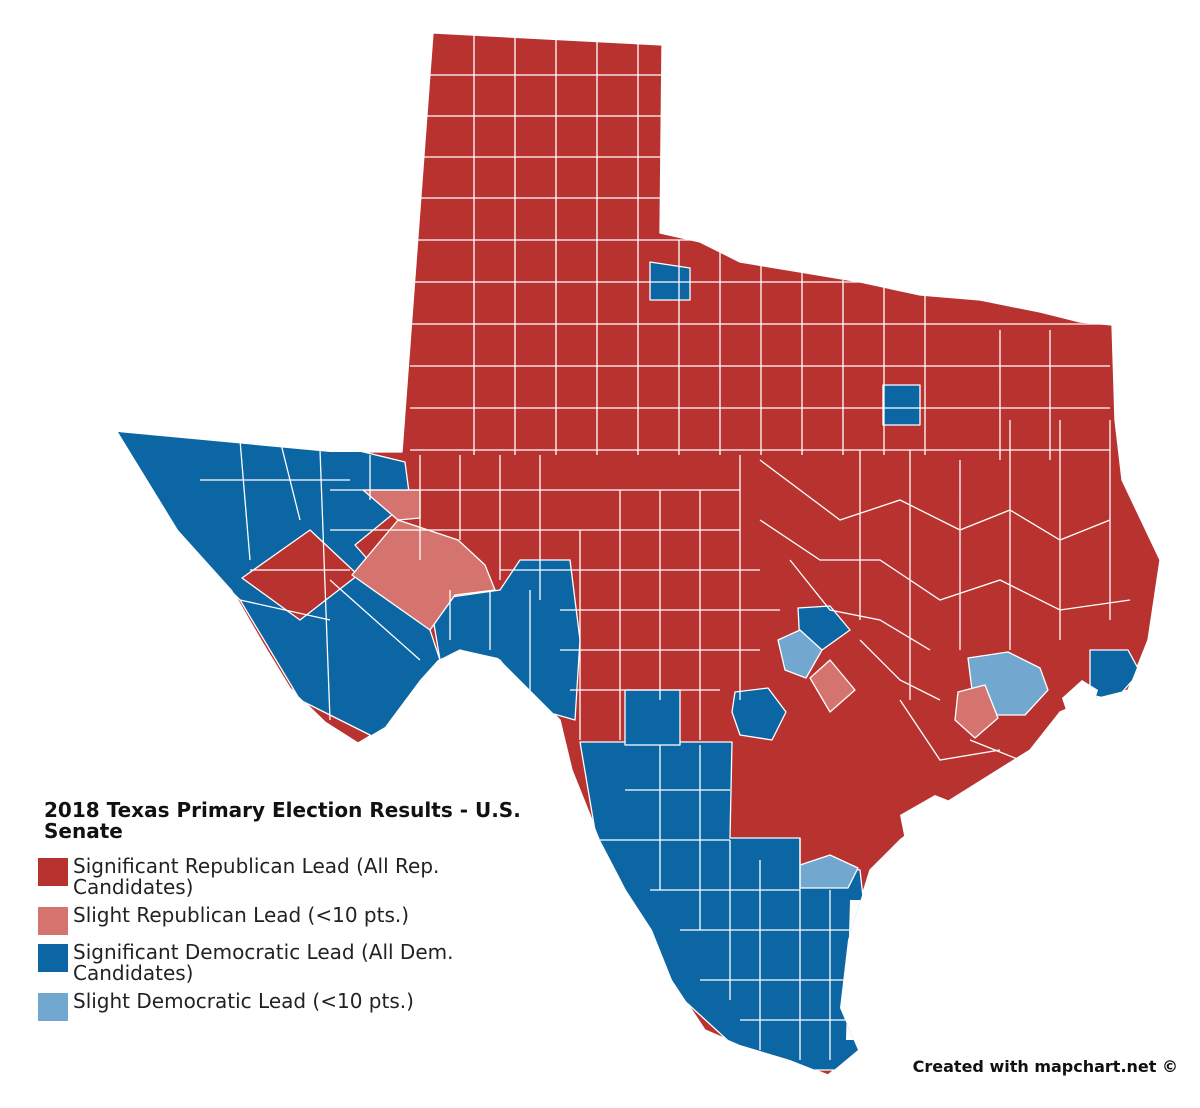  Describe the element at coordinates (759, 714) in the screenshot. I see `county-bexar-area` at that location.